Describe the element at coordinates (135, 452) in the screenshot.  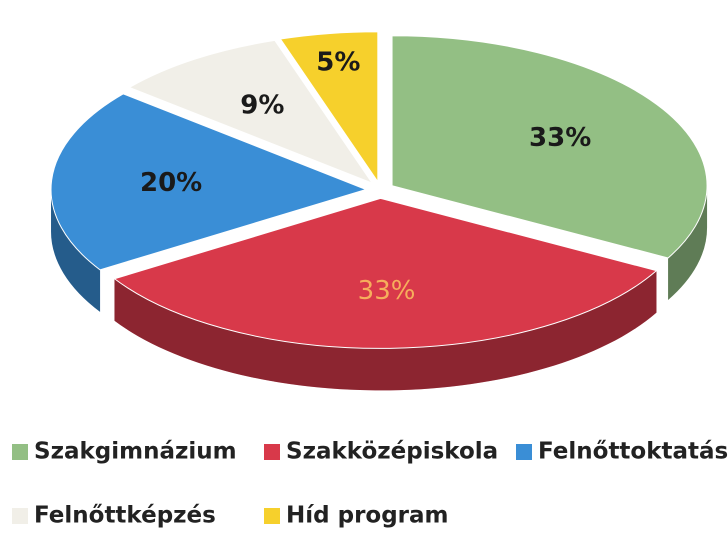
I see `legend-text: Szakgimnázium` at that location.